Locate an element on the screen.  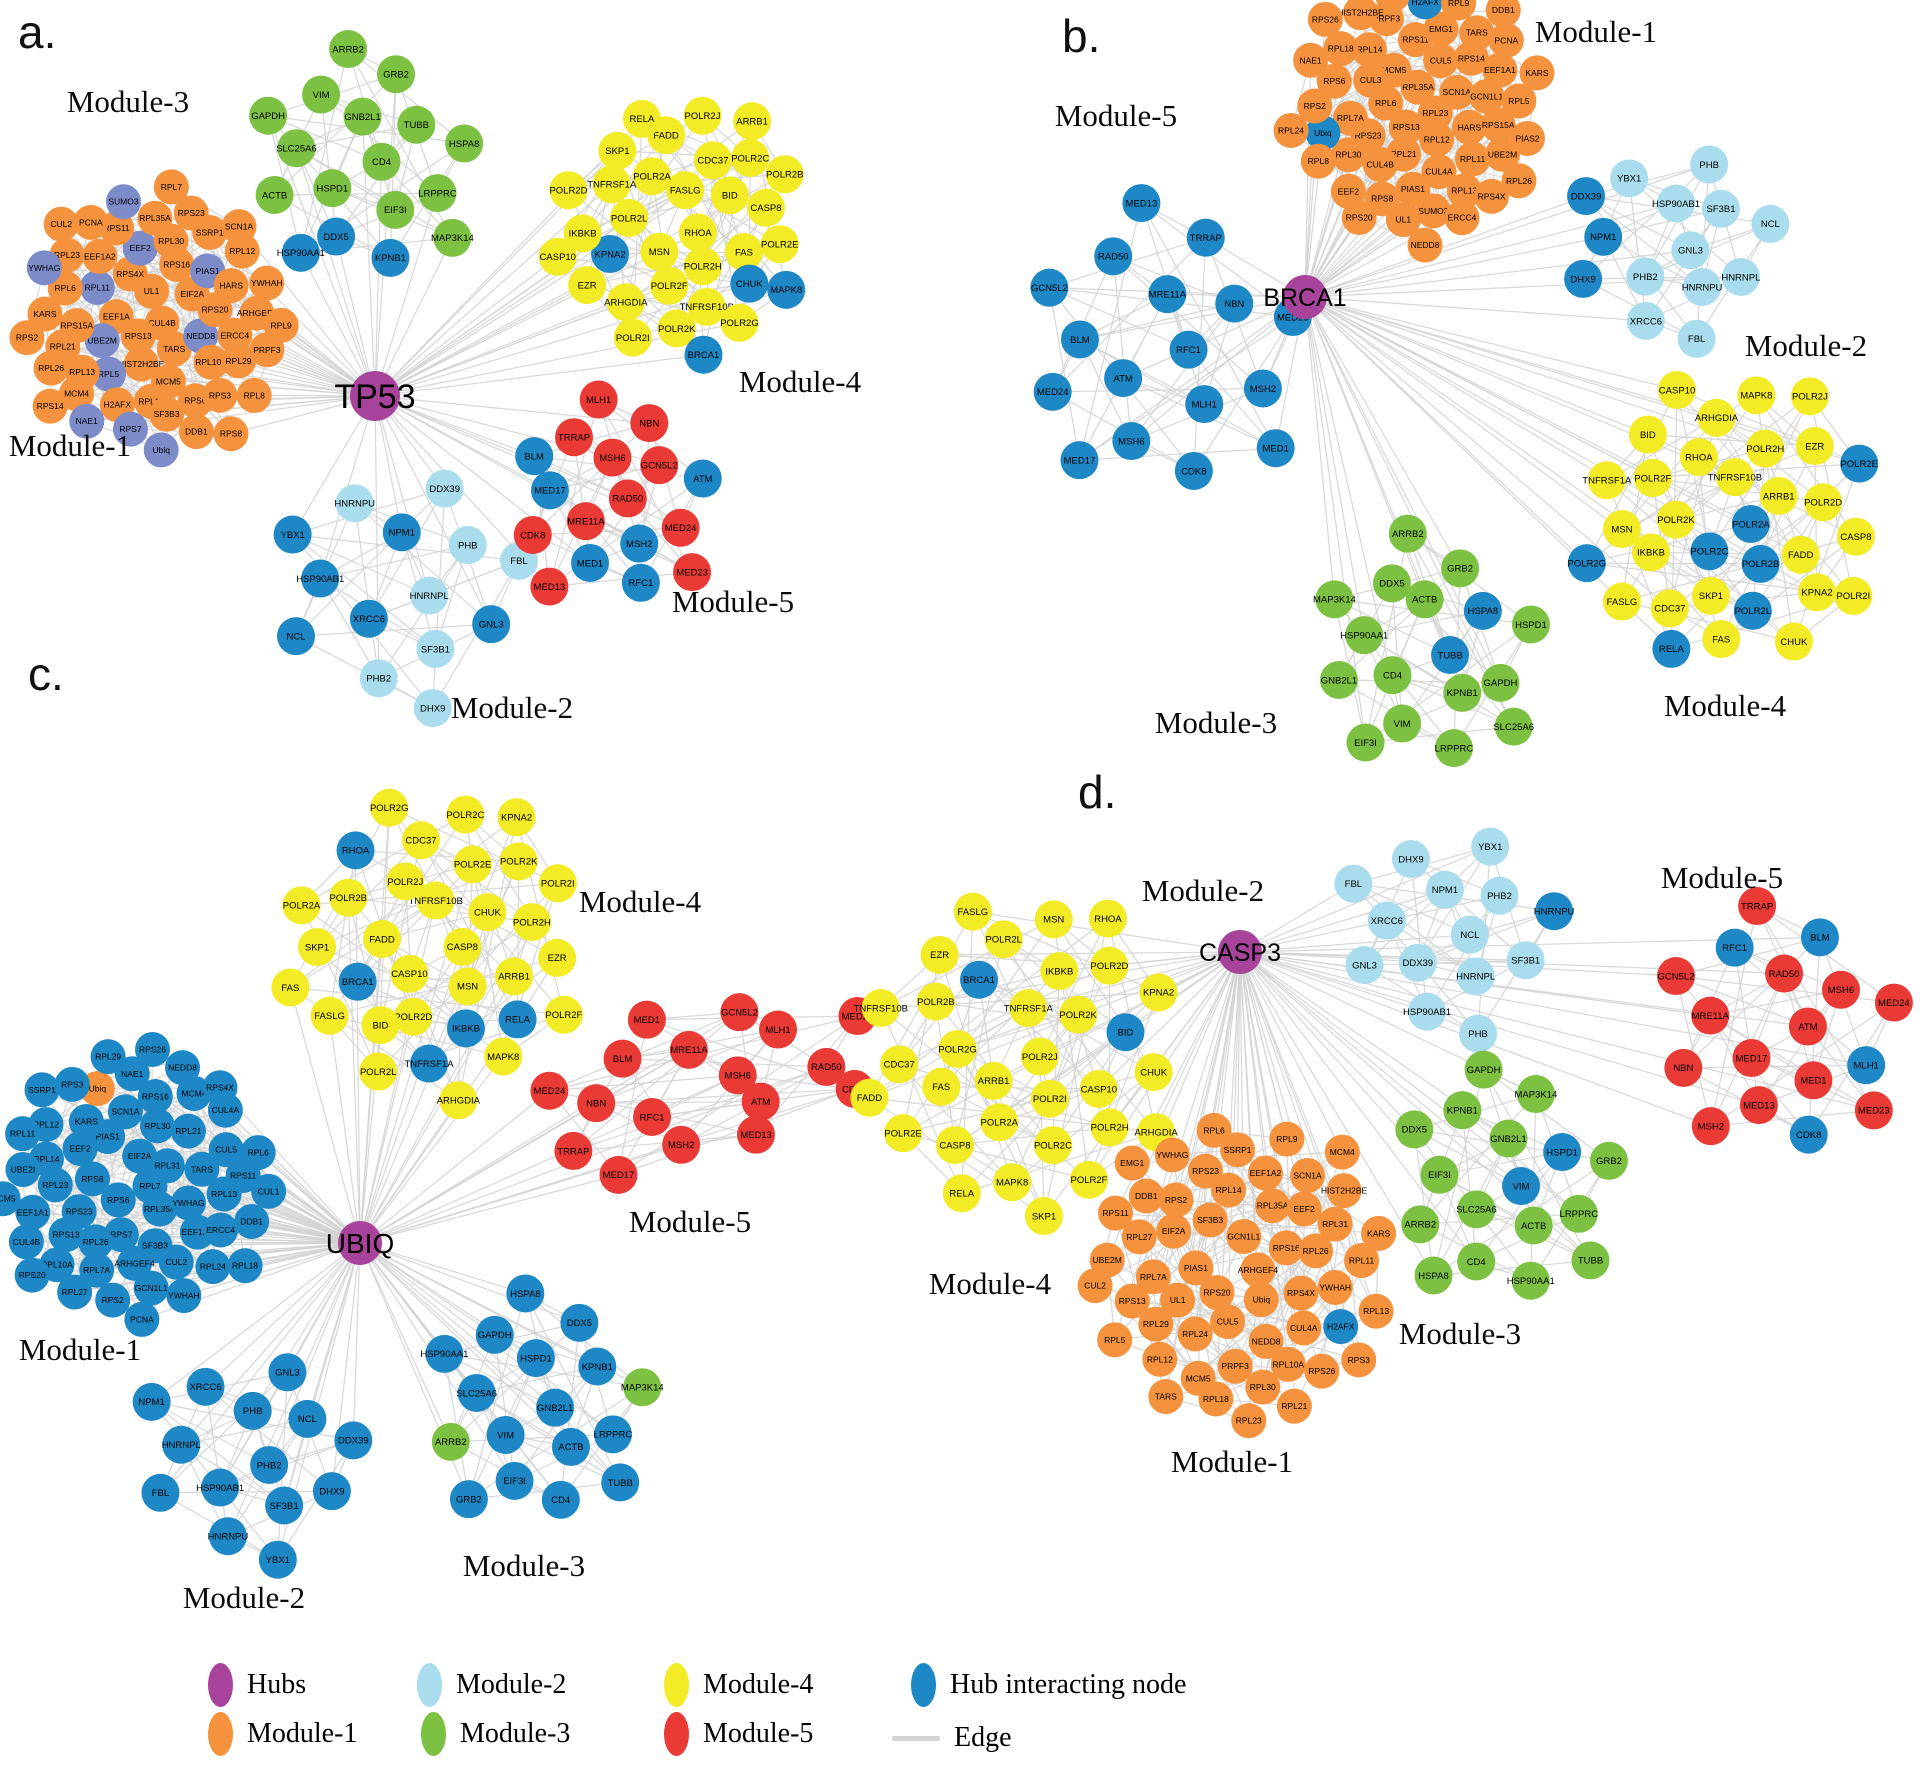
gene-node-slc25a6 is located at coordinates (1513, 726).